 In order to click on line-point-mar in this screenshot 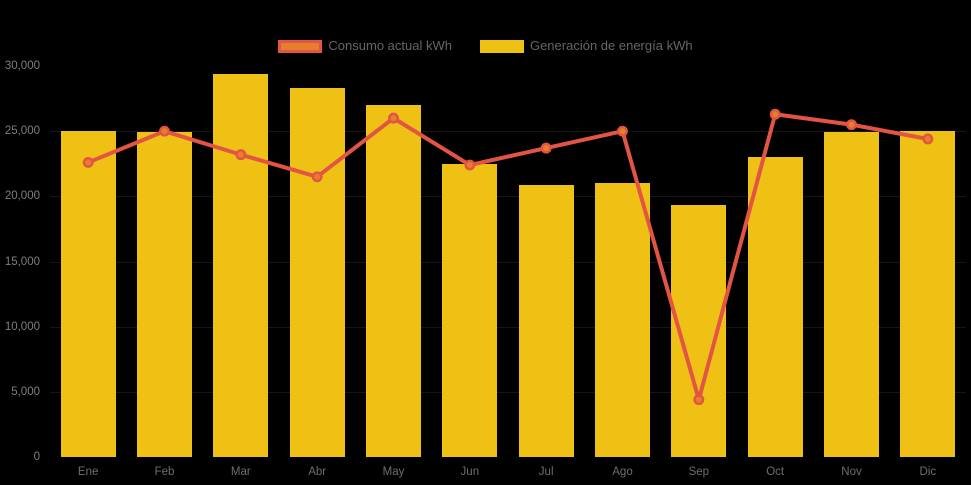, I will do `click(241, 155)`.